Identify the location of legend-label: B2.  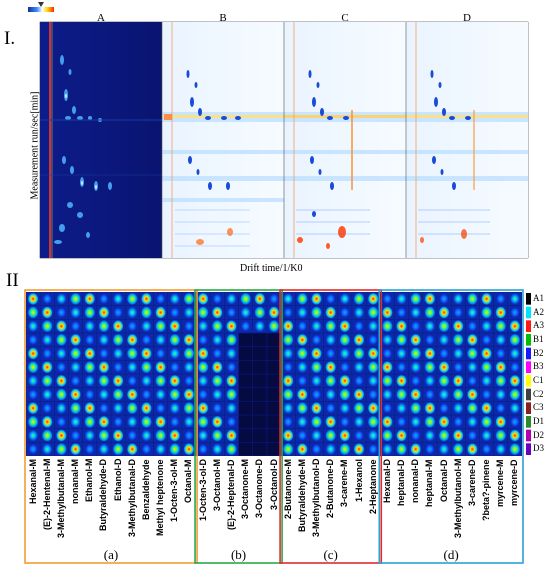
(538, 352).